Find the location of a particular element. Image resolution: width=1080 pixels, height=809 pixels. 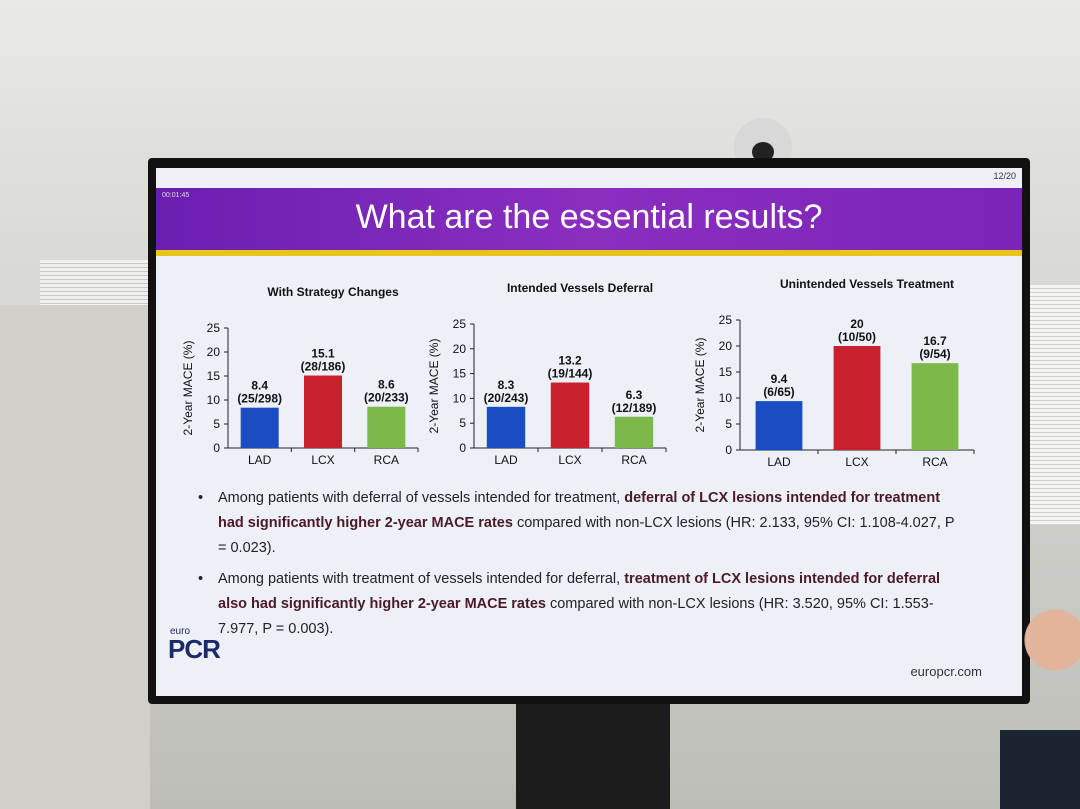

value-label: 20 is located at coordinates (857, 324).